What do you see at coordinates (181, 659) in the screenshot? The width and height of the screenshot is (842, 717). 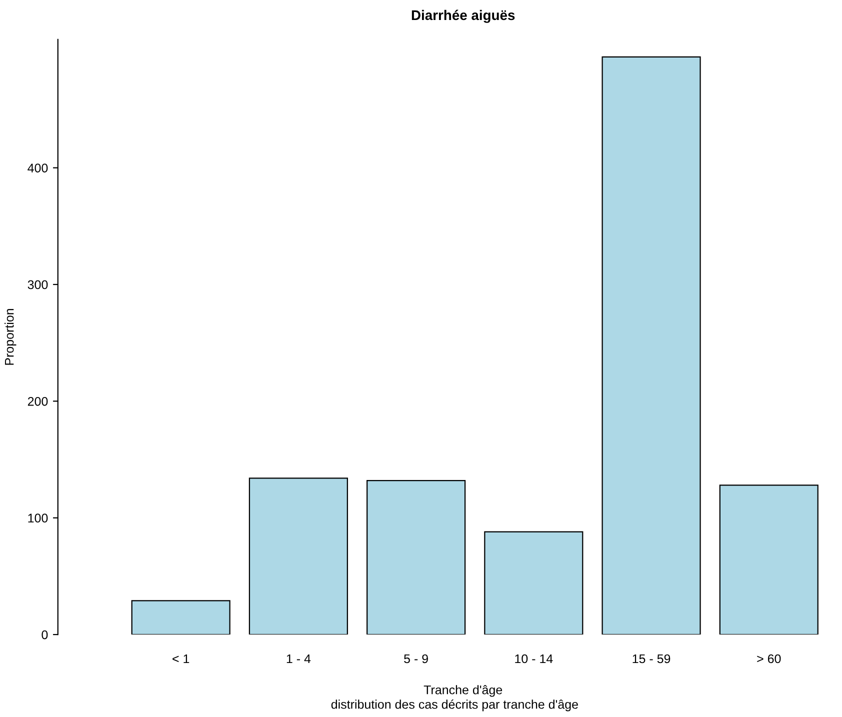 I see `x-tick-label: < 1` at bounding box center [181, 659].